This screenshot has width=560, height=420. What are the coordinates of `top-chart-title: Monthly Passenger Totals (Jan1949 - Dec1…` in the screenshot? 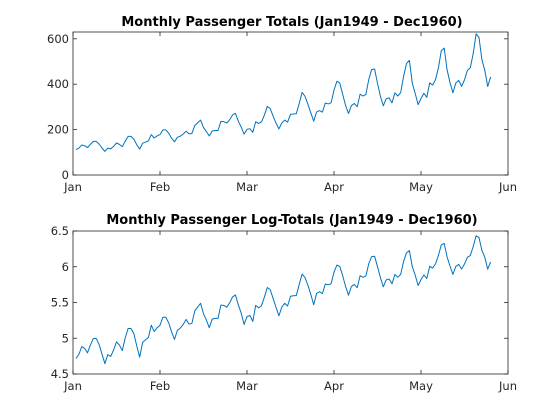 It's located at (291, 22).